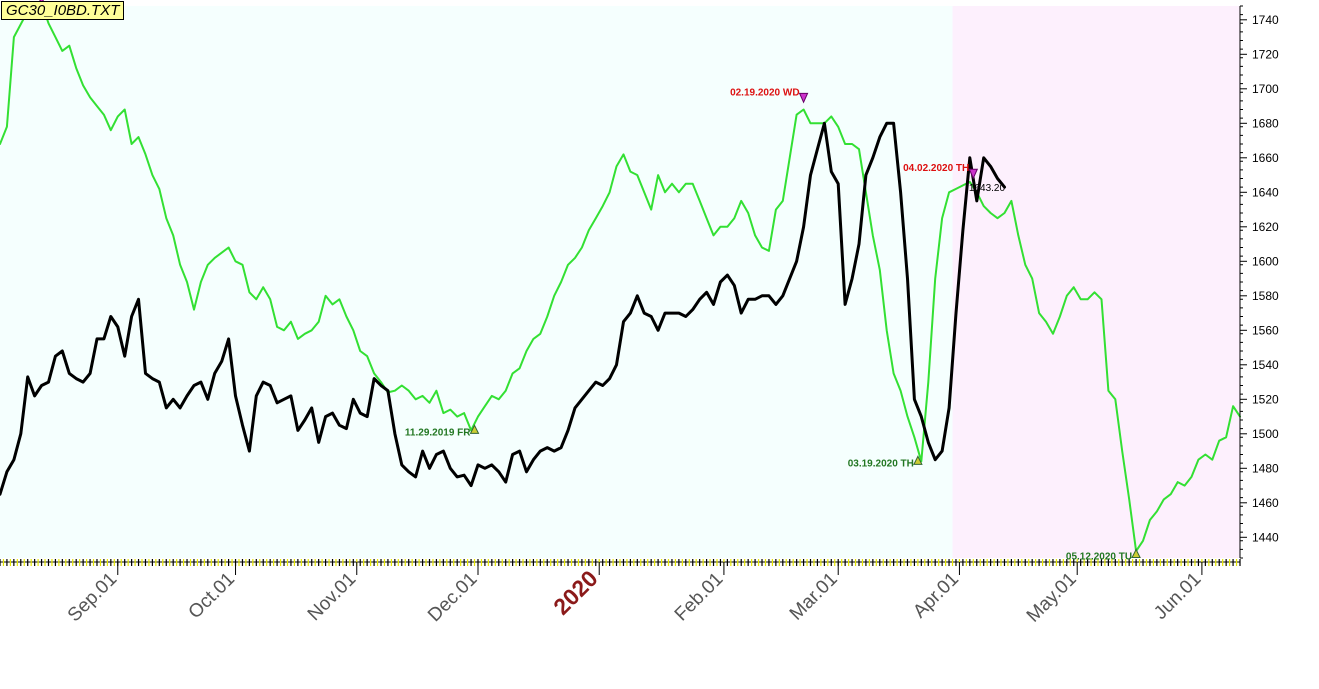 This screenshot has height=689, width=1319. Describe the element at coordinates (1265, 227) in the screenshot. I see `y-tick-label: 1620` at that location.